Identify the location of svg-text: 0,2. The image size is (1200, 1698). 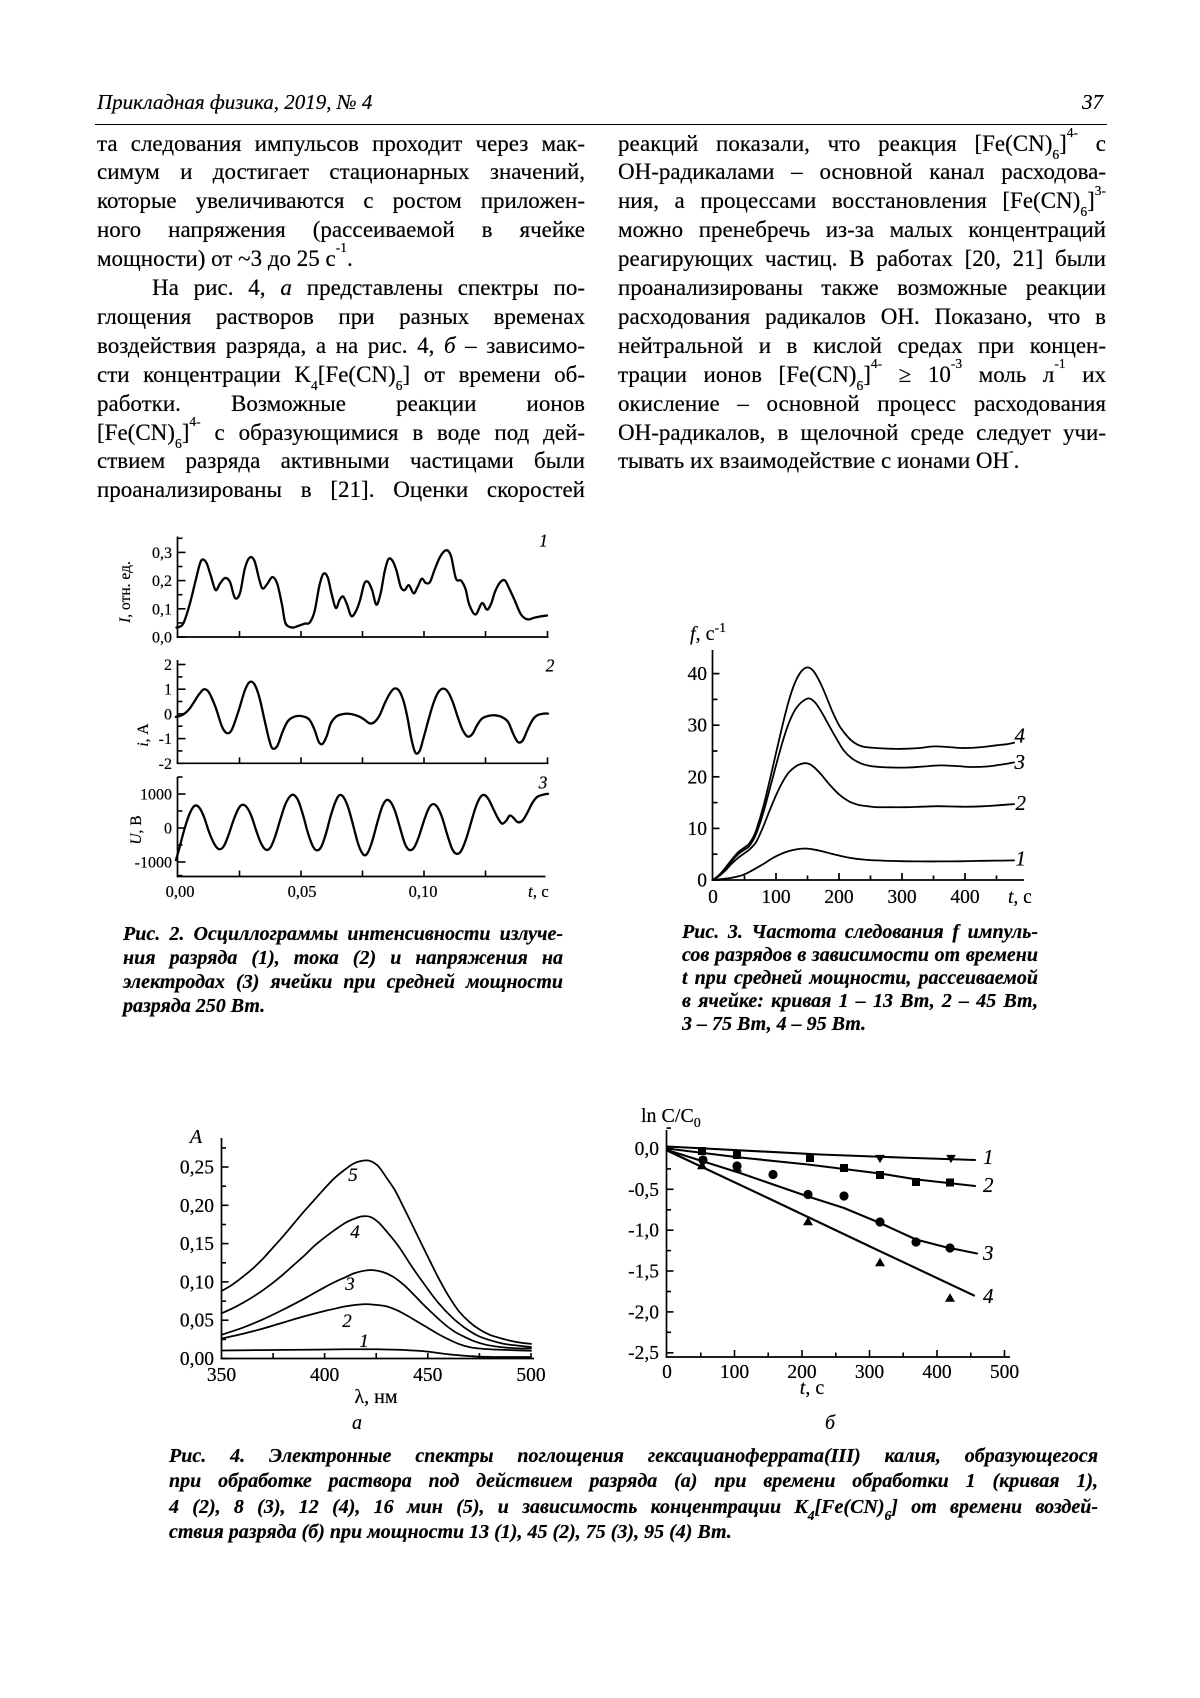
(162, 581).